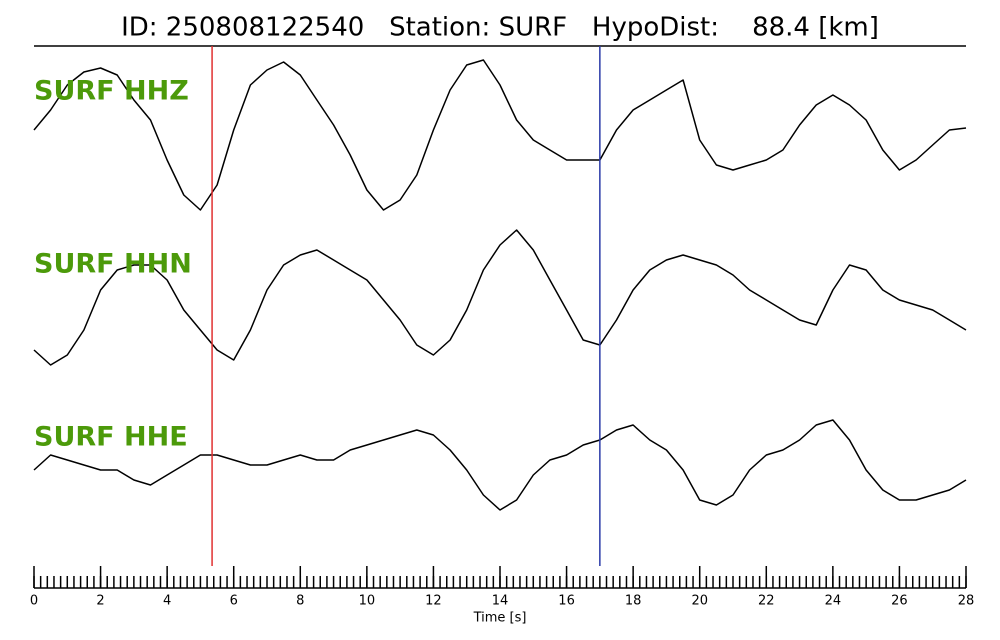 The width and height of the screenshot is (1000, 640). Describe the element at coordinates (766, 601) in the screenshot. I see `x-tick-label: 22` at that location.